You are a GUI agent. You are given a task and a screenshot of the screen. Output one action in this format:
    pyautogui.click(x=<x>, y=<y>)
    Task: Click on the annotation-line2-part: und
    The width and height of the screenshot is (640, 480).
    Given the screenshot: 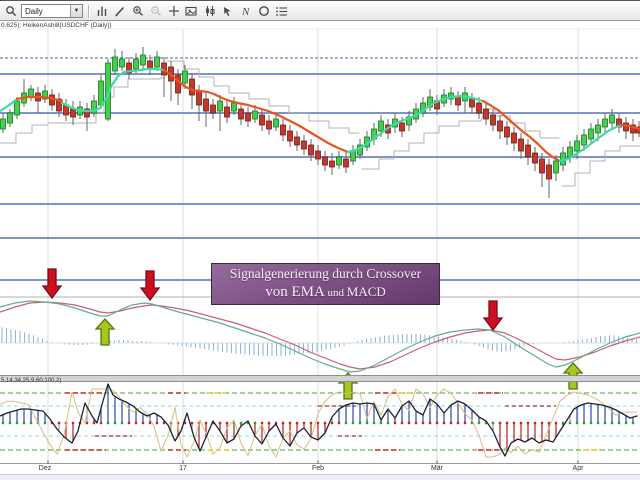 What is the action you would take?
    pyautogui.click(x=335, y=293)
    